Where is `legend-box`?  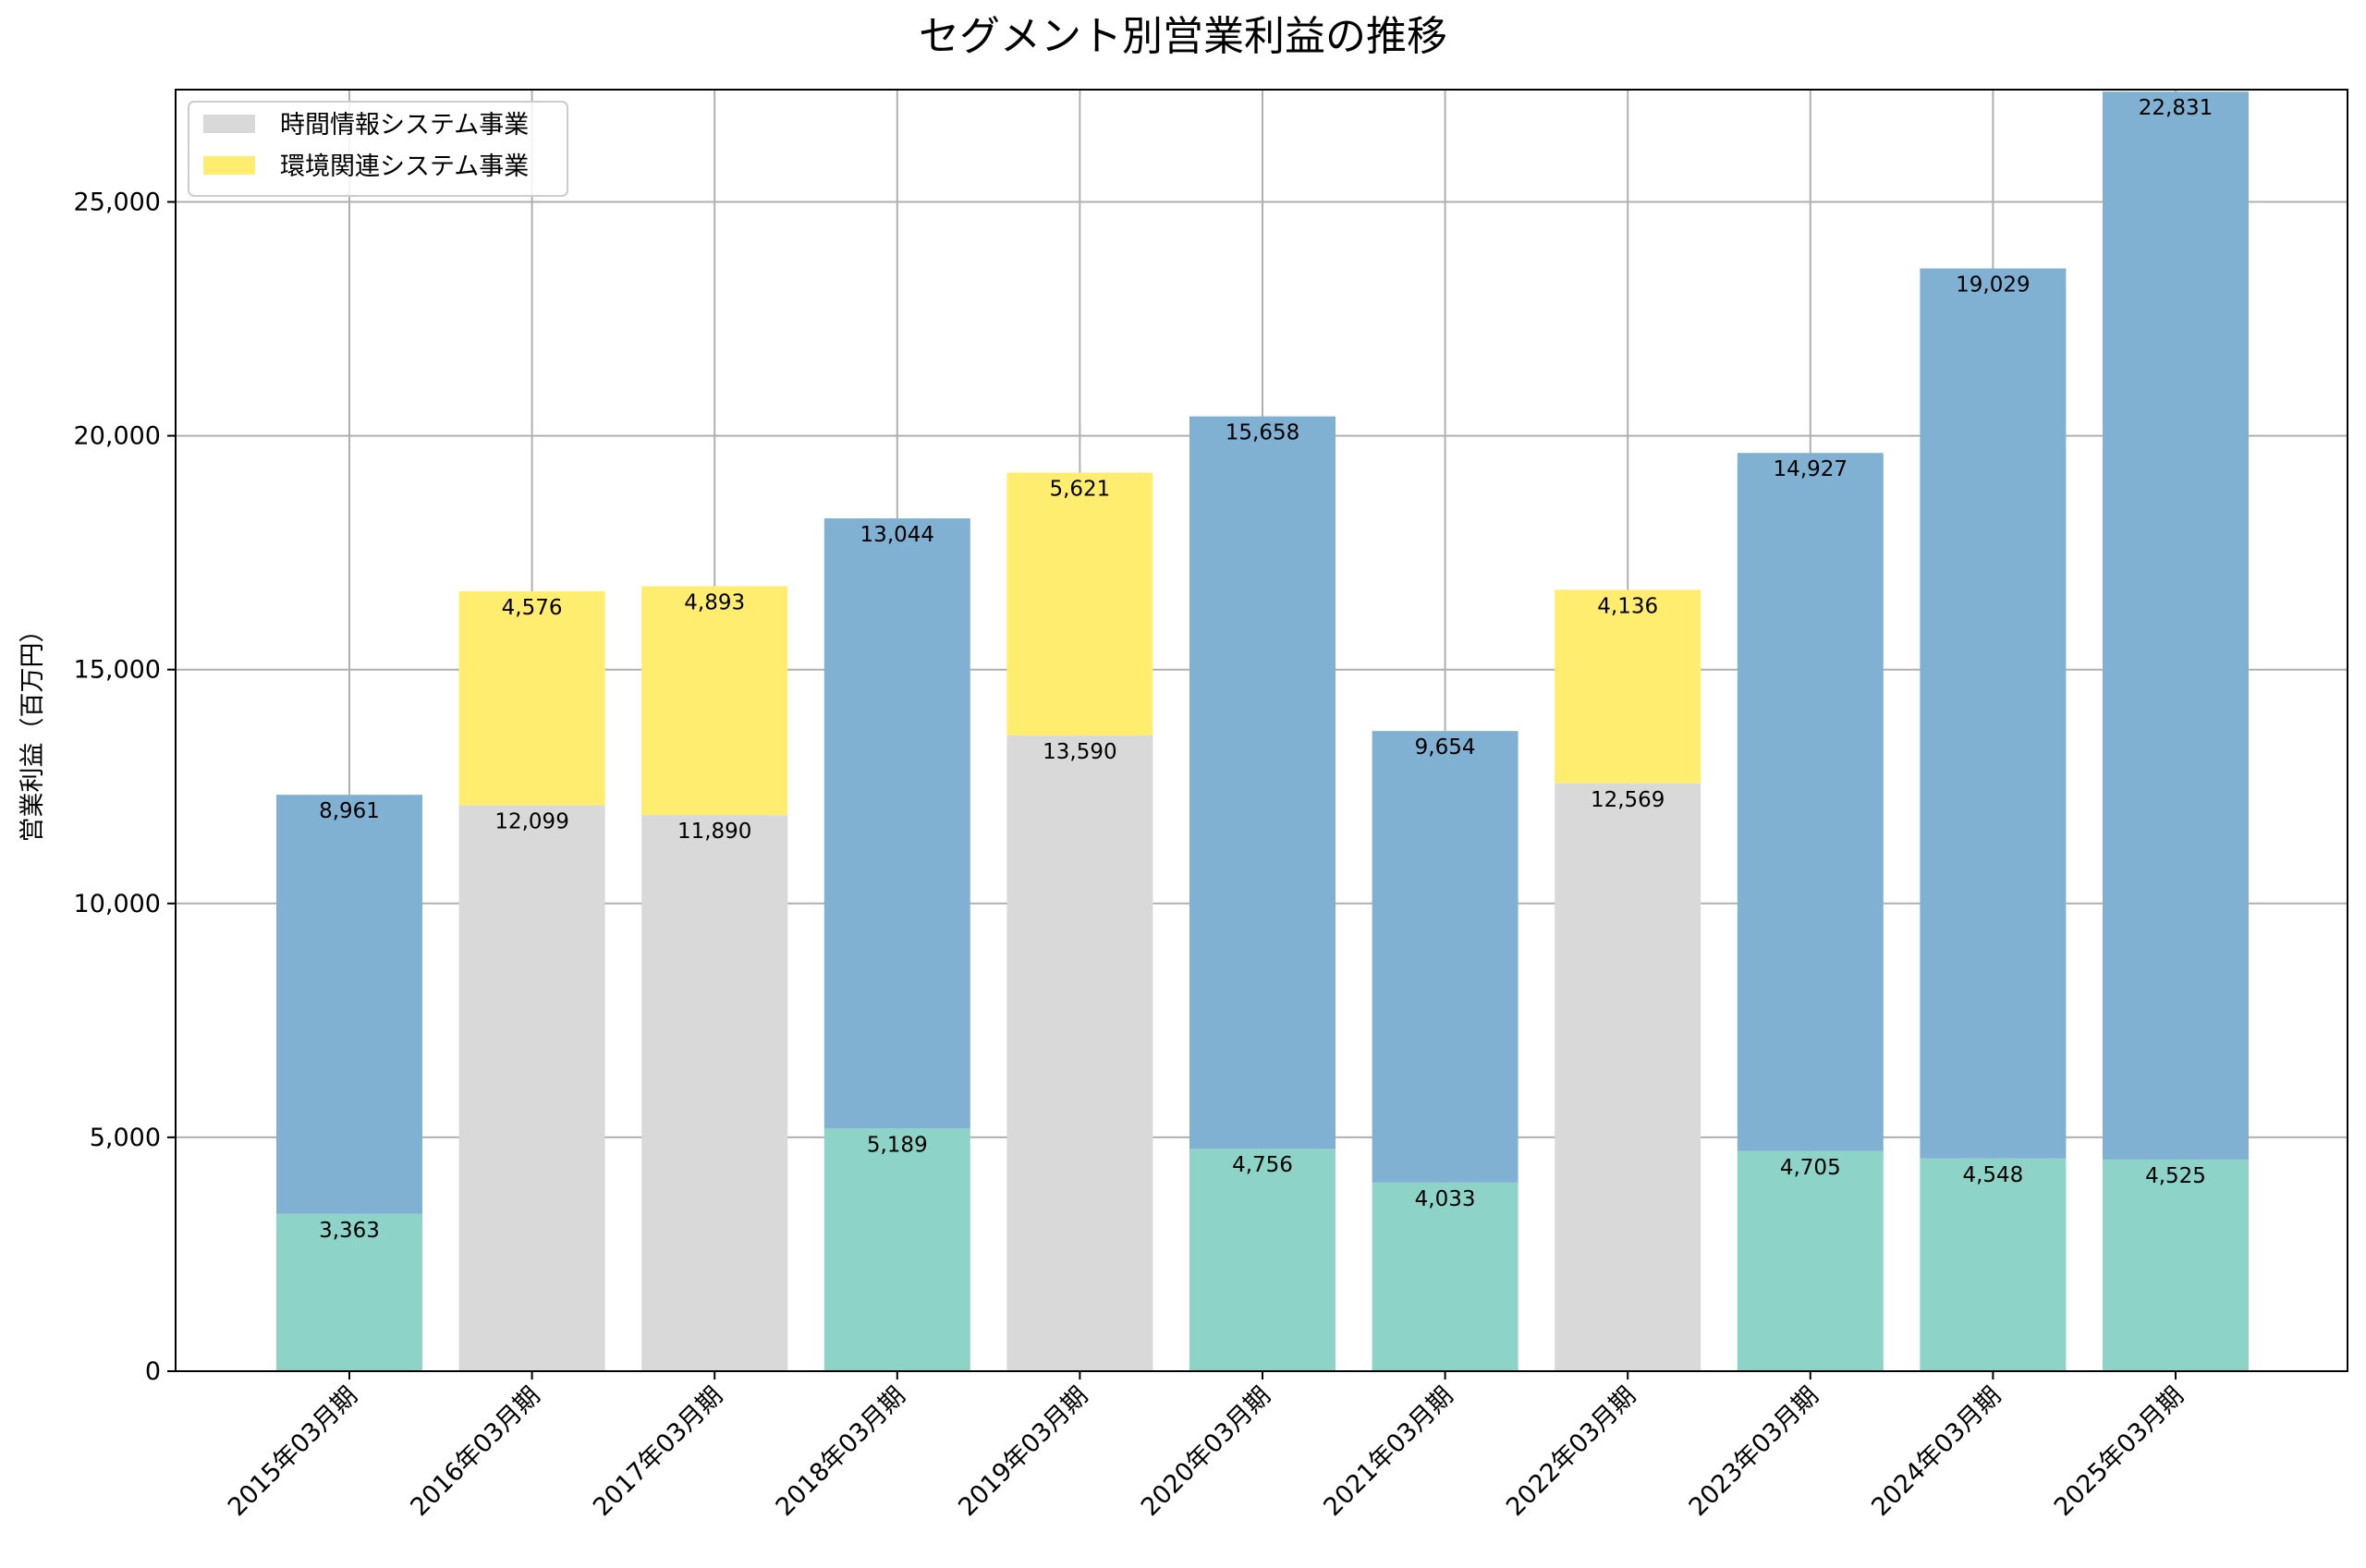 legend-box is located at coordinates (378, 149).